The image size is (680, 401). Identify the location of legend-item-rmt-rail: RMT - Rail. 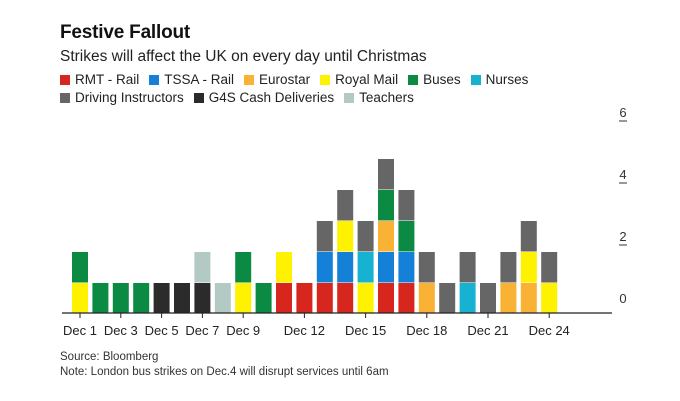
(99, 80).